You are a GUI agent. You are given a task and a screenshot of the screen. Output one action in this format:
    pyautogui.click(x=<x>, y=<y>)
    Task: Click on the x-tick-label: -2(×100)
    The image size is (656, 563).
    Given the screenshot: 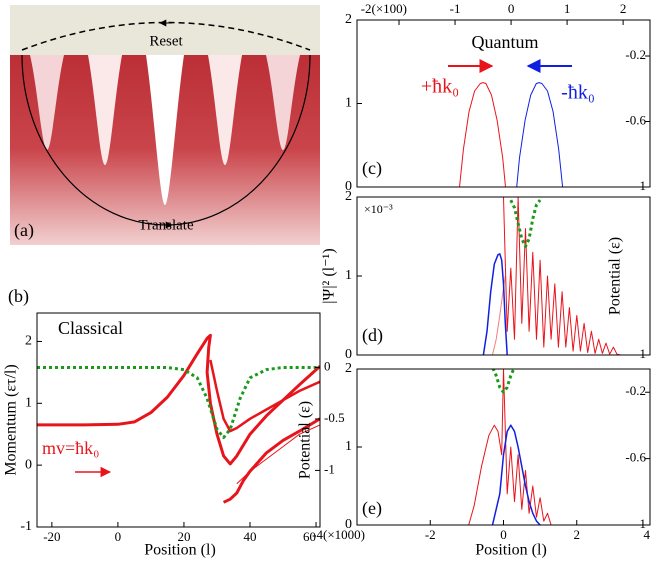 What is the action you would take?
    pyautogui.click(x=384, y=8)
    